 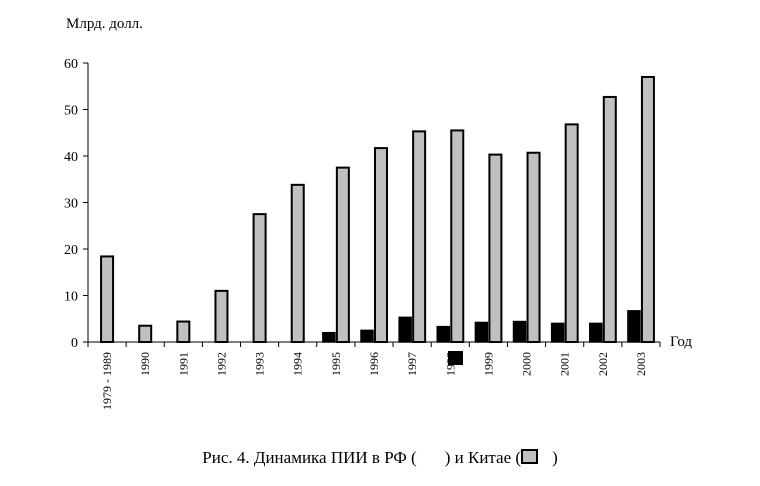 I want to click on x-tick-label: 2000, so click(x=527, y=364).